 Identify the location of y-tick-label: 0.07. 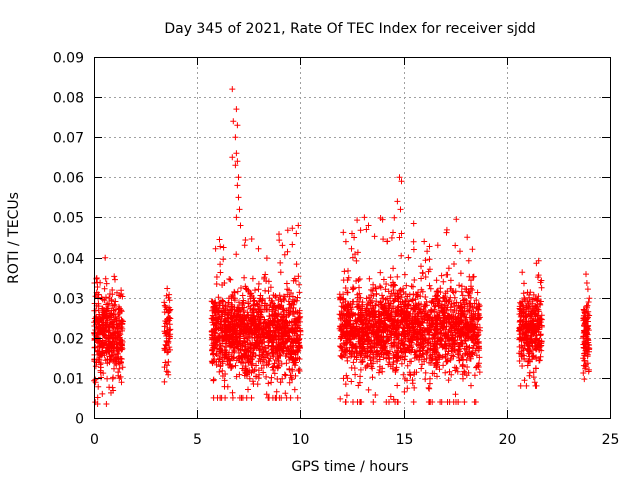
(68, 139).